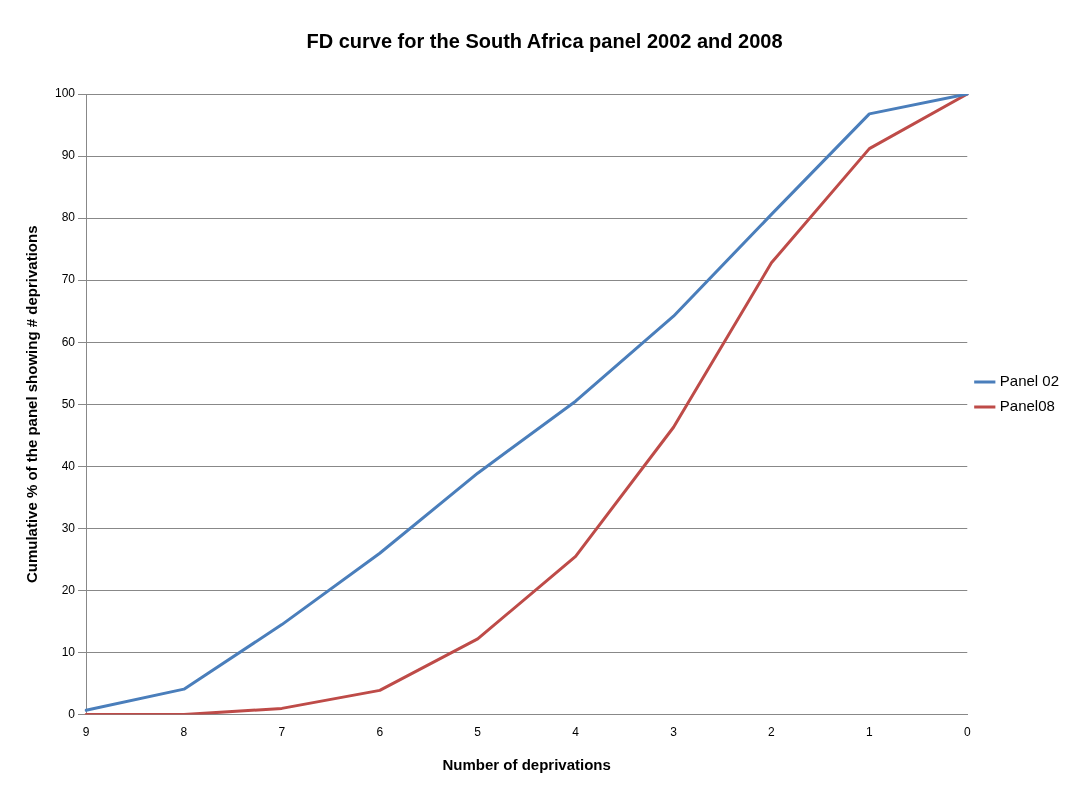  Describe the element at coordinates (576, 732) in the screenshot. I see `x-tick-label: 4` at that location.